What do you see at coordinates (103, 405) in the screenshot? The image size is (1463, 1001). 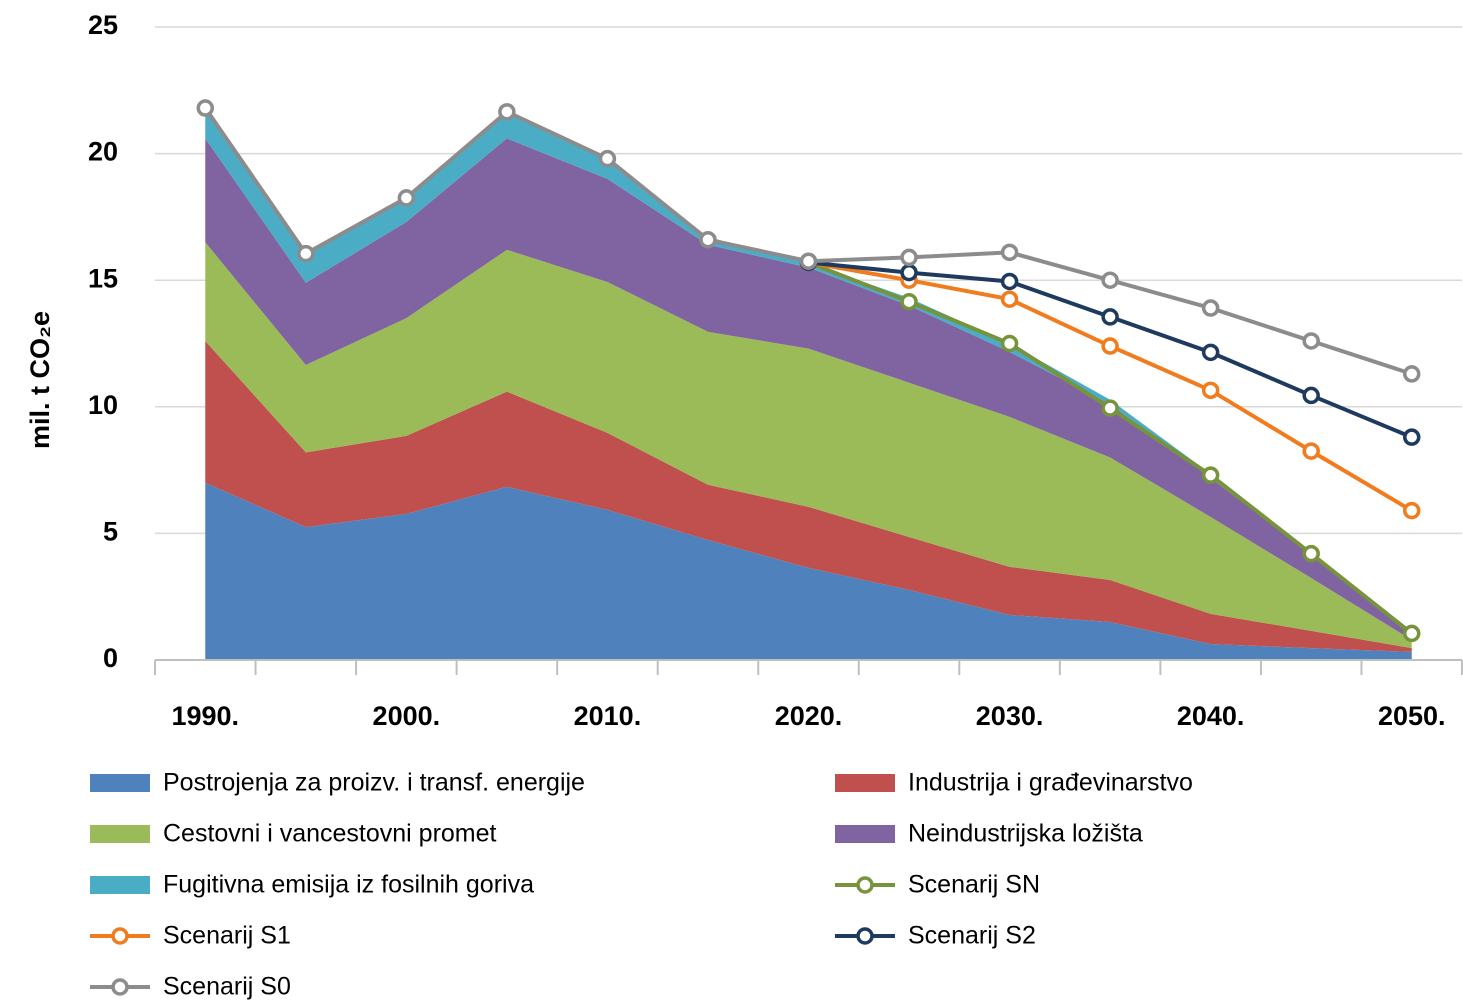 I see `y-tick-label: 10` at bounding box center [103, 405].